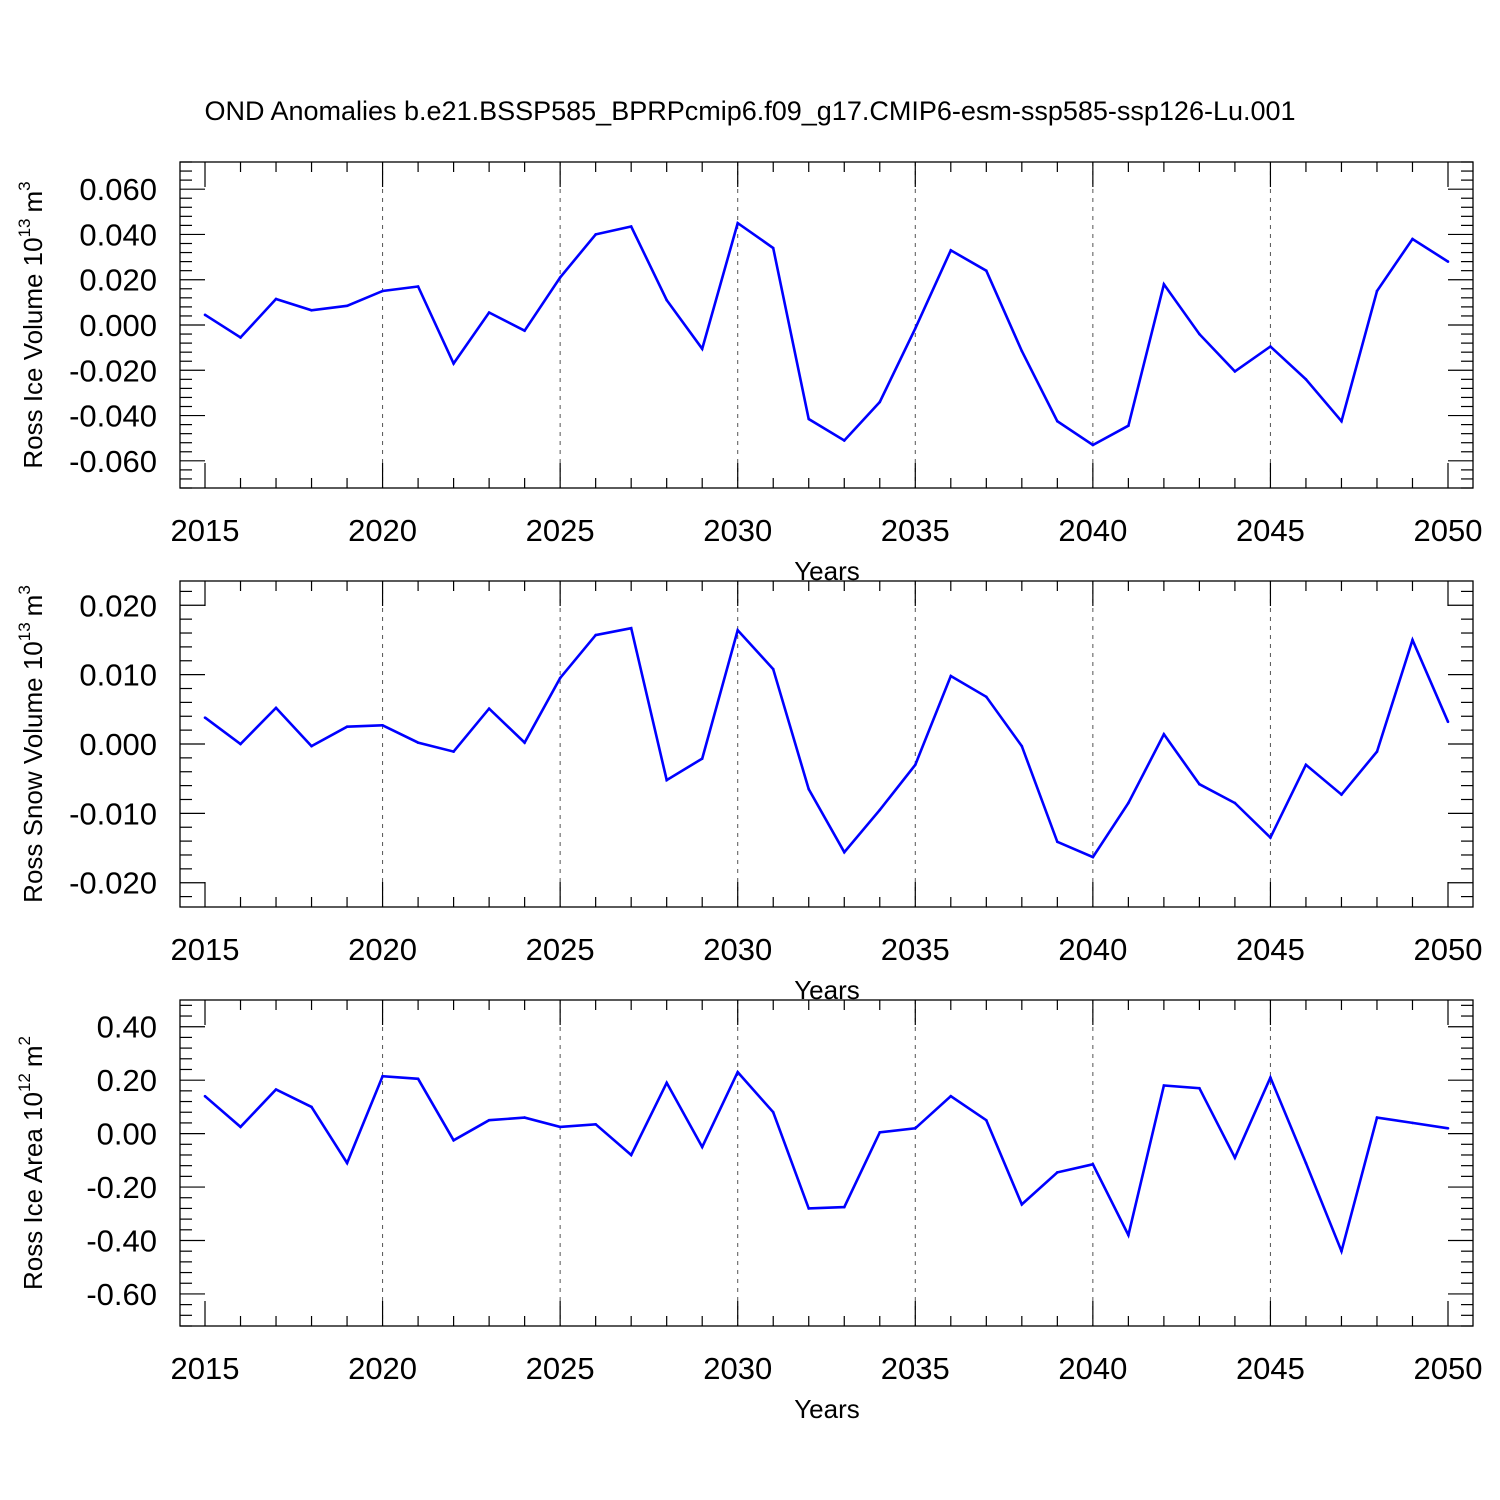 This screenshot has height=1500, width=1500. I want to click on y-tick-label: -0.40, so click(121, 1240).